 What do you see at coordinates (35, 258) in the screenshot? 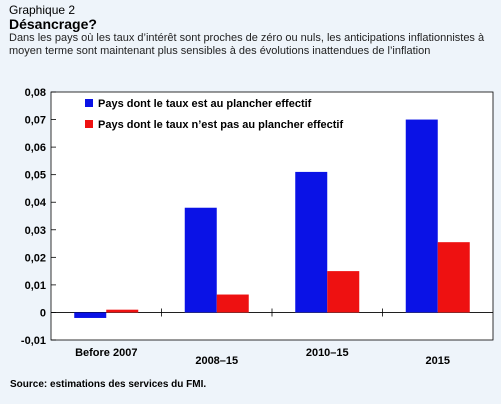
I see `y-tick-label: 0,02` at bounding box center [35, 258].